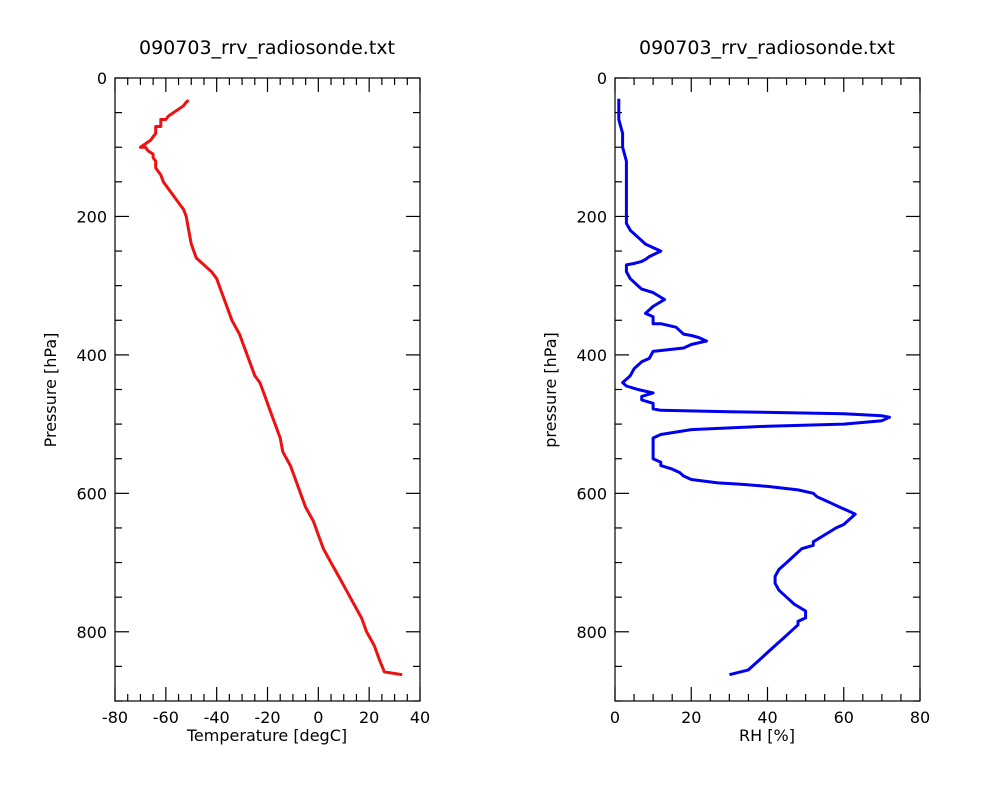  What do you see at coordinates (115, 717) in the screenshot?
I see `x-tick-label: -80` at bounding box center [115, 717].